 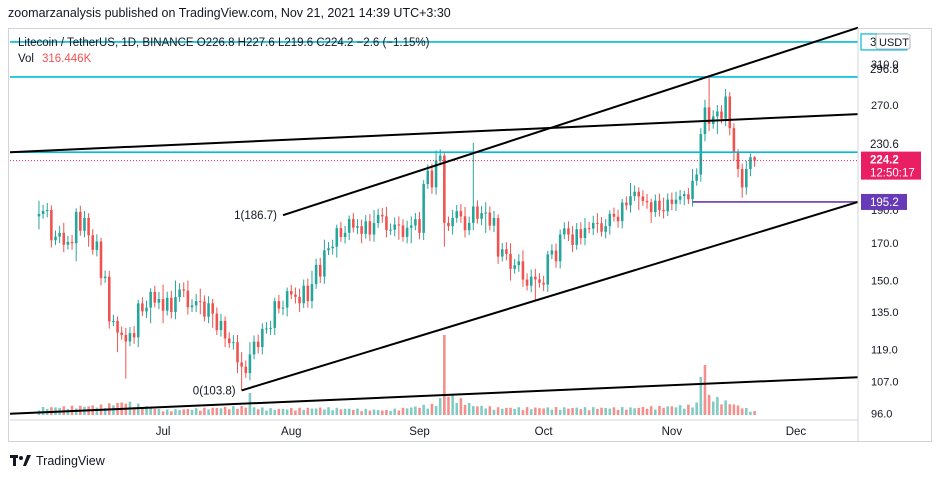 I want to click on y-tick-2: 119.0, so click(x=884, y=351).